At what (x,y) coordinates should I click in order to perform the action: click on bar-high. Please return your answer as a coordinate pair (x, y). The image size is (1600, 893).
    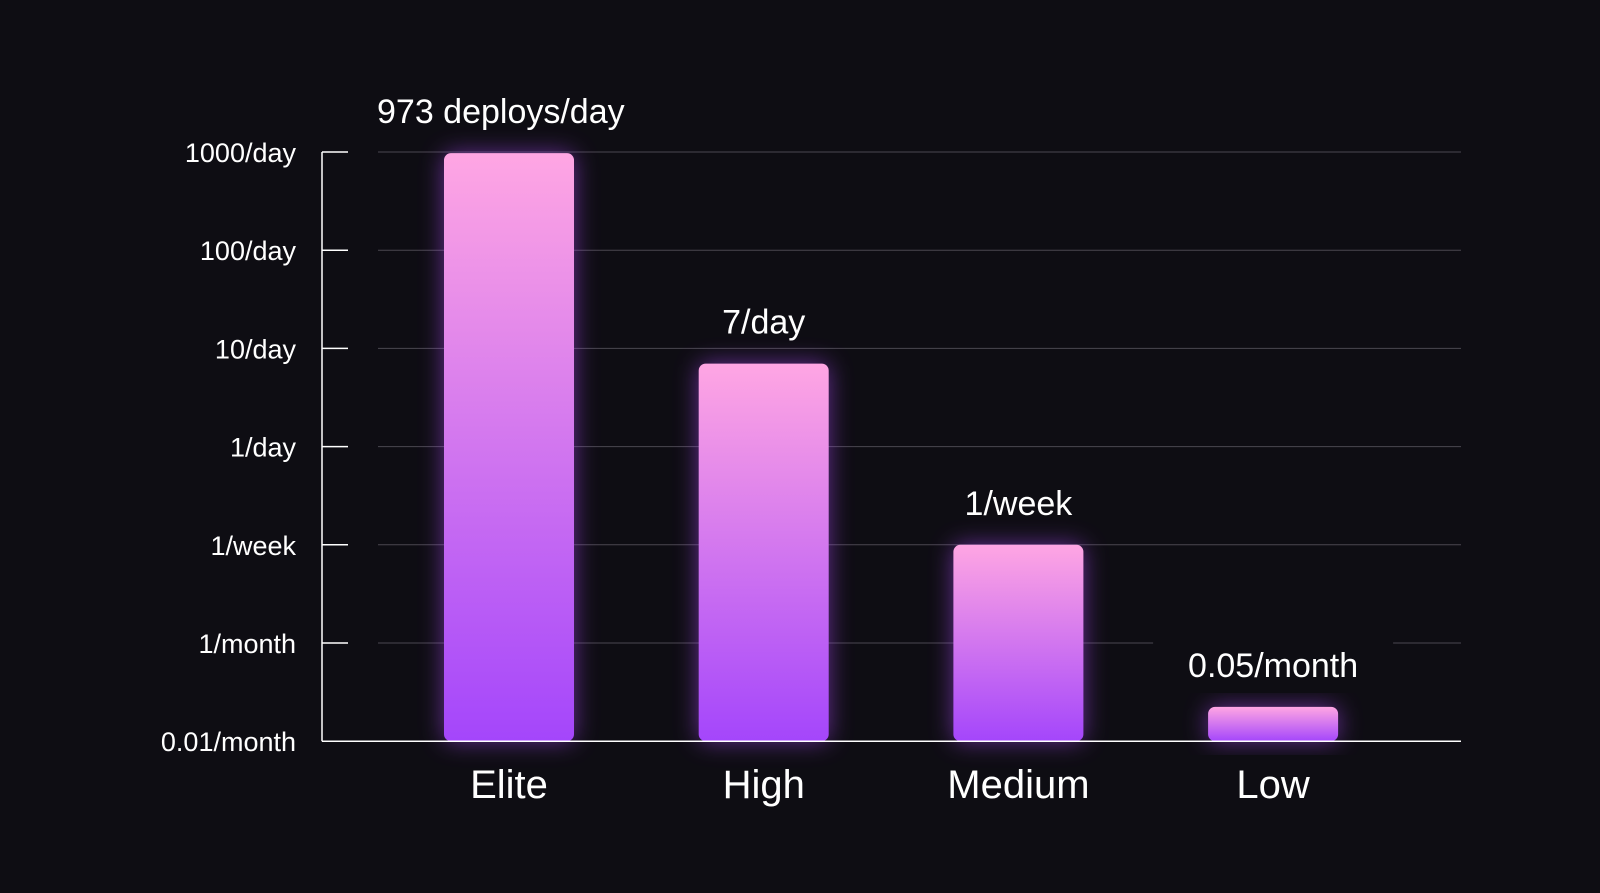
    Looking at the image, I should click on (763, 552).